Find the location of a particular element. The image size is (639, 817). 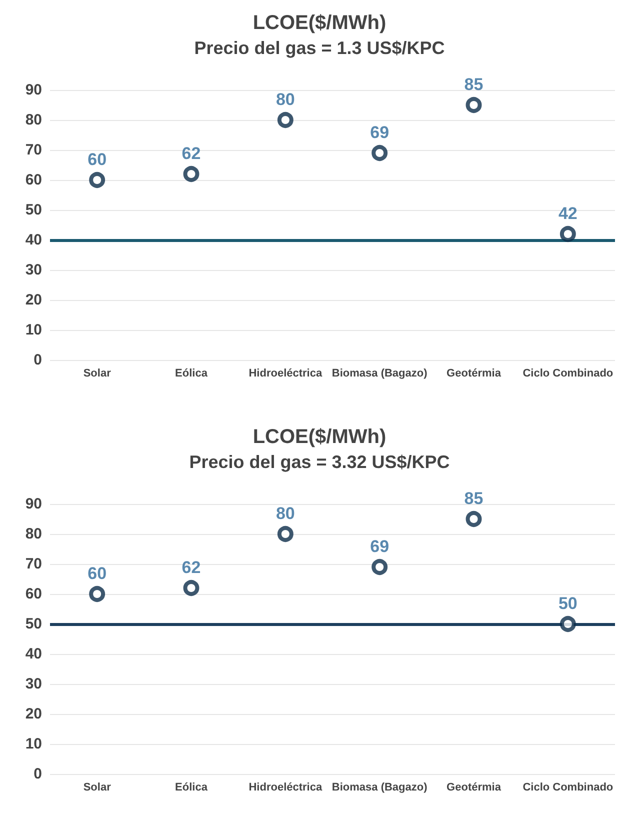

chart-subtitle: Precio del gas = 3.32 US$/KPC is located at coordinates (319, 462).